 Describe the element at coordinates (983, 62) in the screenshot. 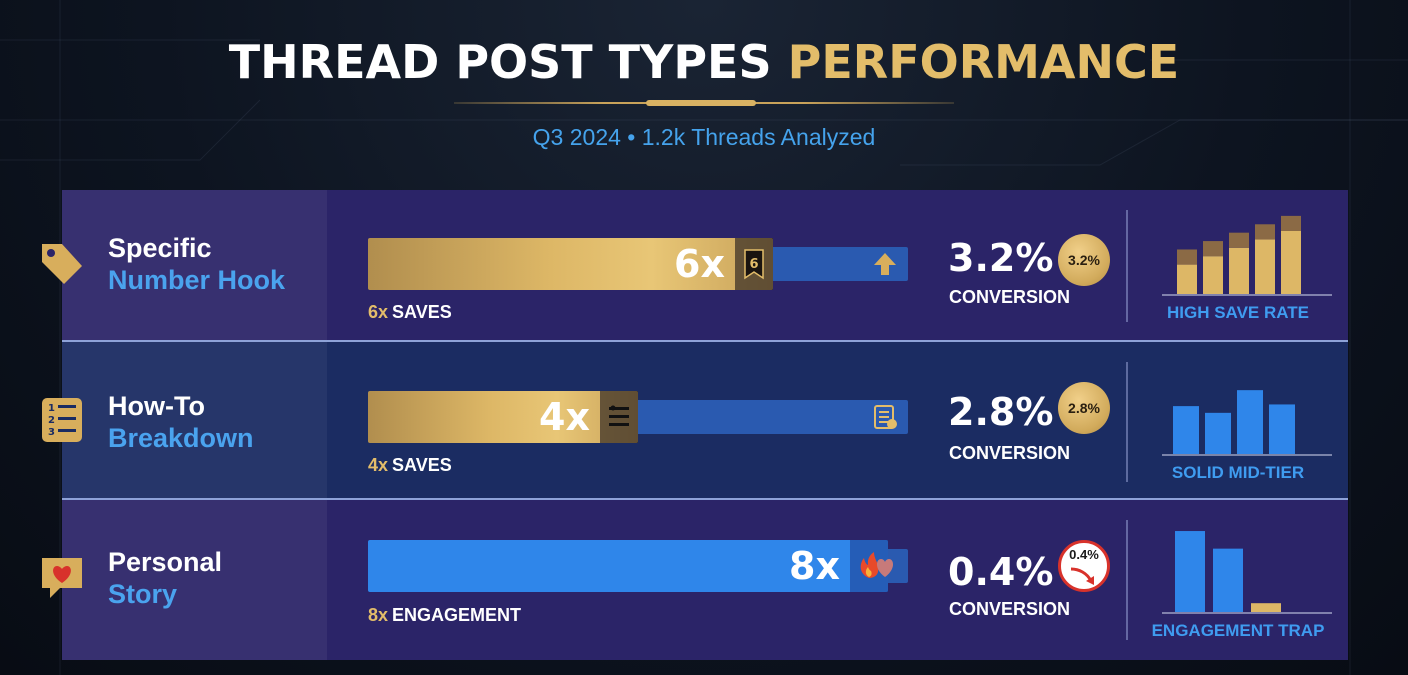

I see `title-part-2: PERFORMANCE` at that location.